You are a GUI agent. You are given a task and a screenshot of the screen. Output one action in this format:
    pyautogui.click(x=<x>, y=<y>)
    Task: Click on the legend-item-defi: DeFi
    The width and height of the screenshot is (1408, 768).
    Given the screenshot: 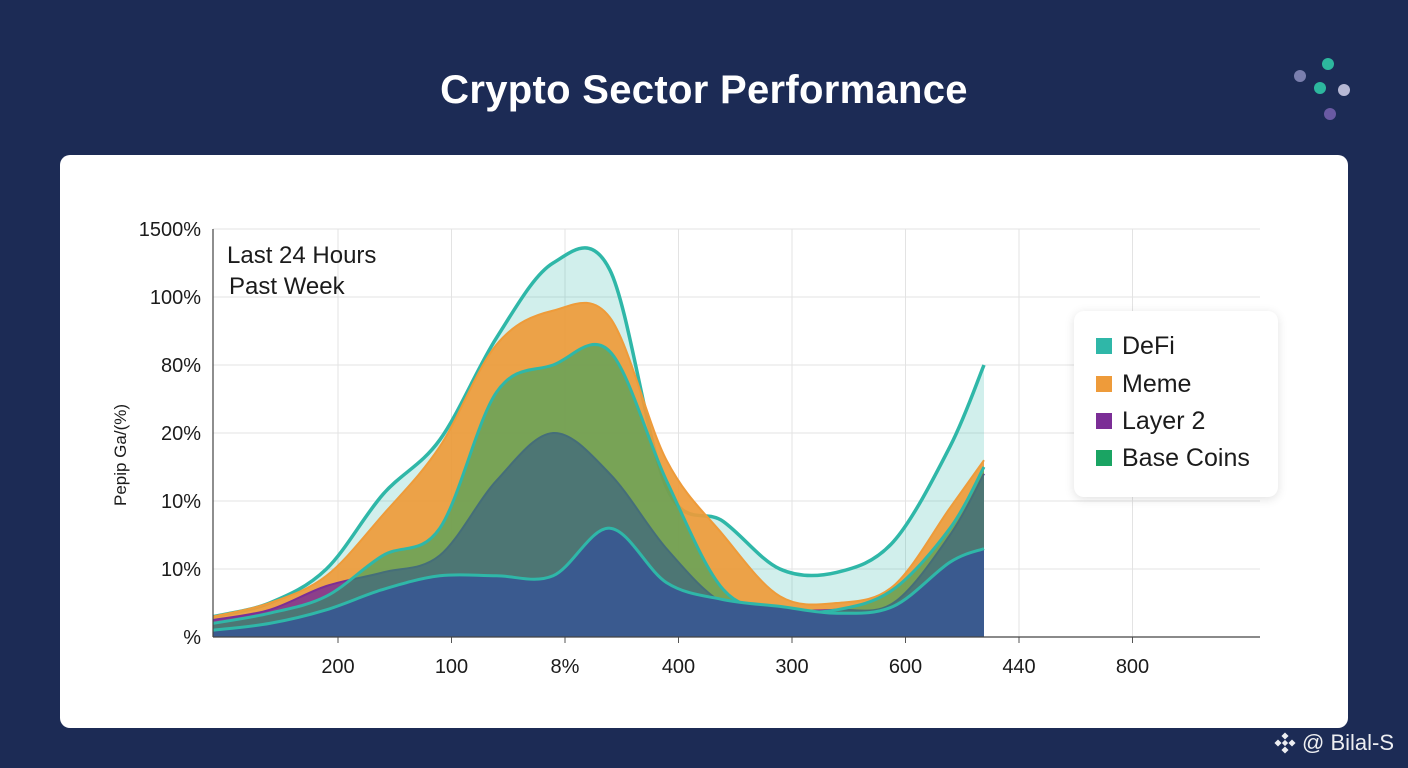 What is the action you would take?
    pyautogui.click(x=1135, y=346)
    